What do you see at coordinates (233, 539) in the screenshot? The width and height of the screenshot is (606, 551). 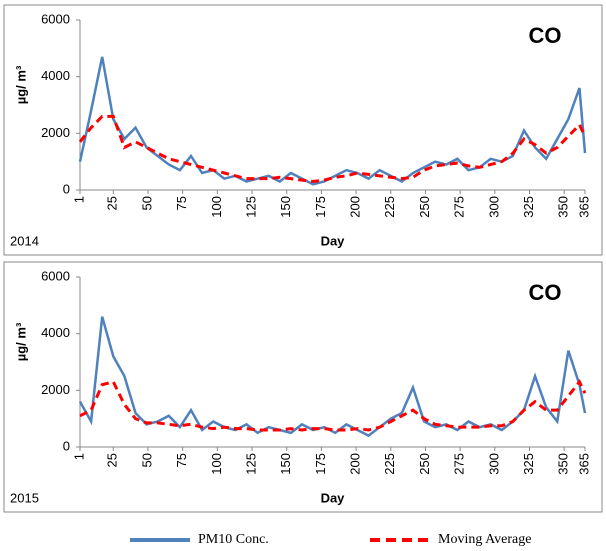 I see `legend-label: PM10 Conc.` at bounding box center [233, 539].